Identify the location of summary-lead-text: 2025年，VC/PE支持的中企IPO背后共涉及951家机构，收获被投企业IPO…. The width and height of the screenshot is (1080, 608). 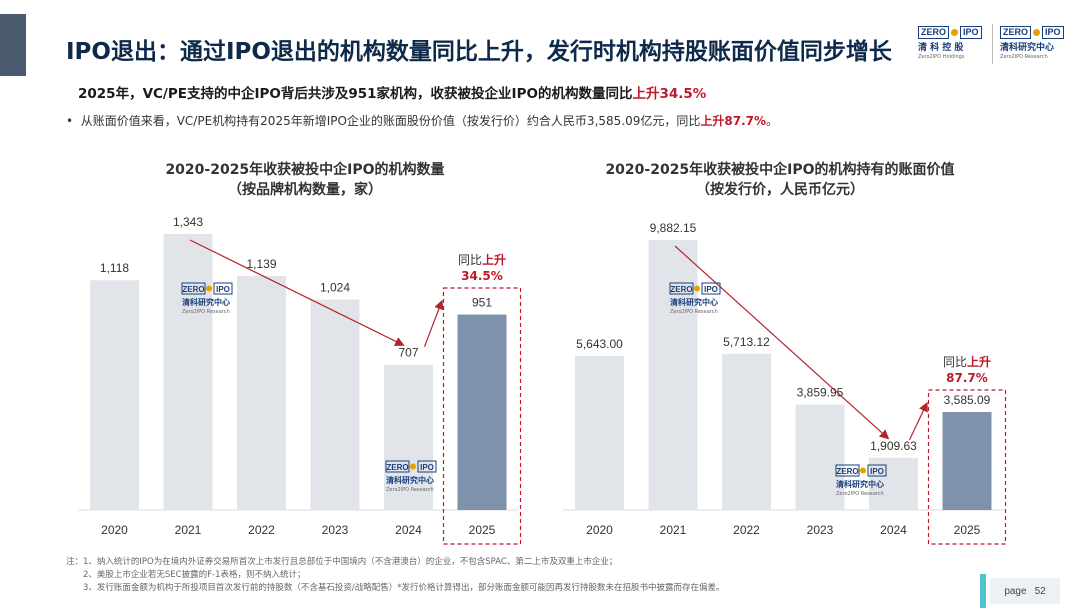
(355, 94).